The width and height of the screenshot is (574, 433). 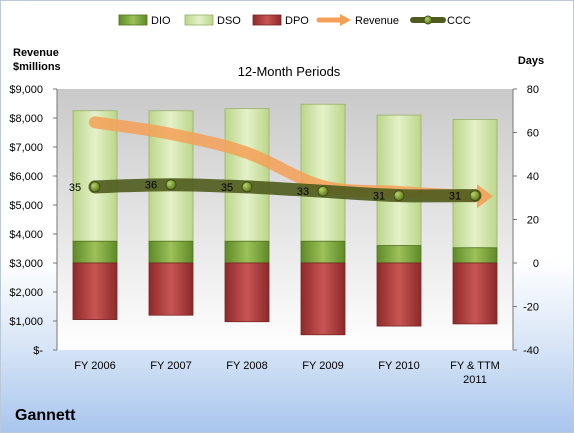 What do you see at coordinates (26, 264) in the screenshot?
I see `left-tick-label: $3,000` at bounding box center [26, 264].